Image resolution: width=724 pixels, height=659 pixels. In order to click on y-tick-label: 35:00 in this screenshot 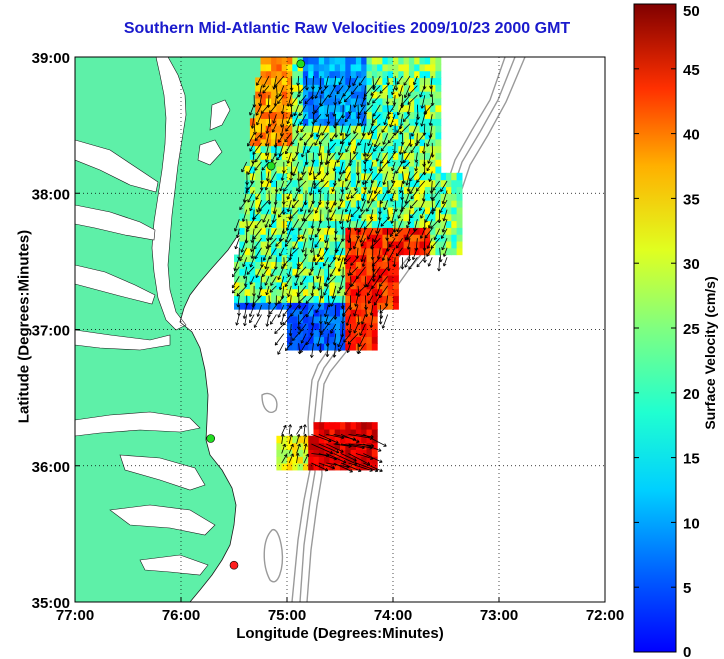, I will do `click(51, 603)`.